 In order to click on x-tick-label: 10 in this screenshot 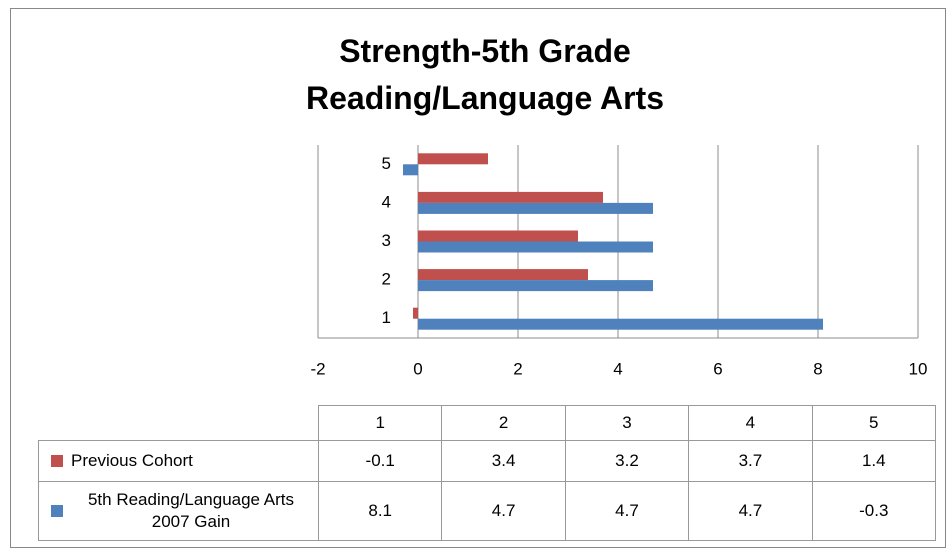, I will do `click(918, 368)`.